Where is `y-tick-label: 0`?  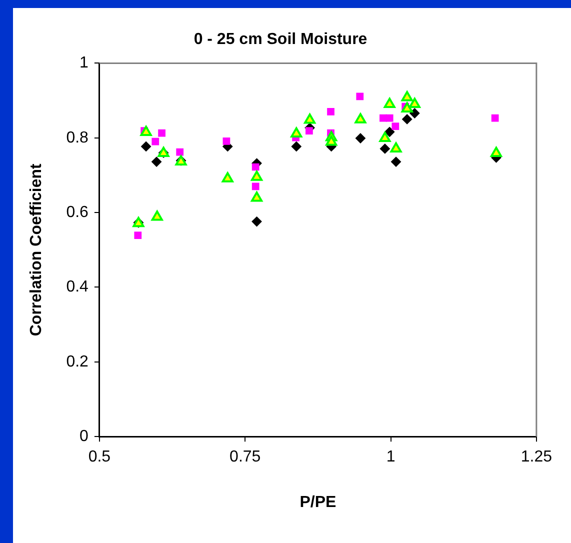 y-tick-label: 0 is located at coordinates (84, 437).